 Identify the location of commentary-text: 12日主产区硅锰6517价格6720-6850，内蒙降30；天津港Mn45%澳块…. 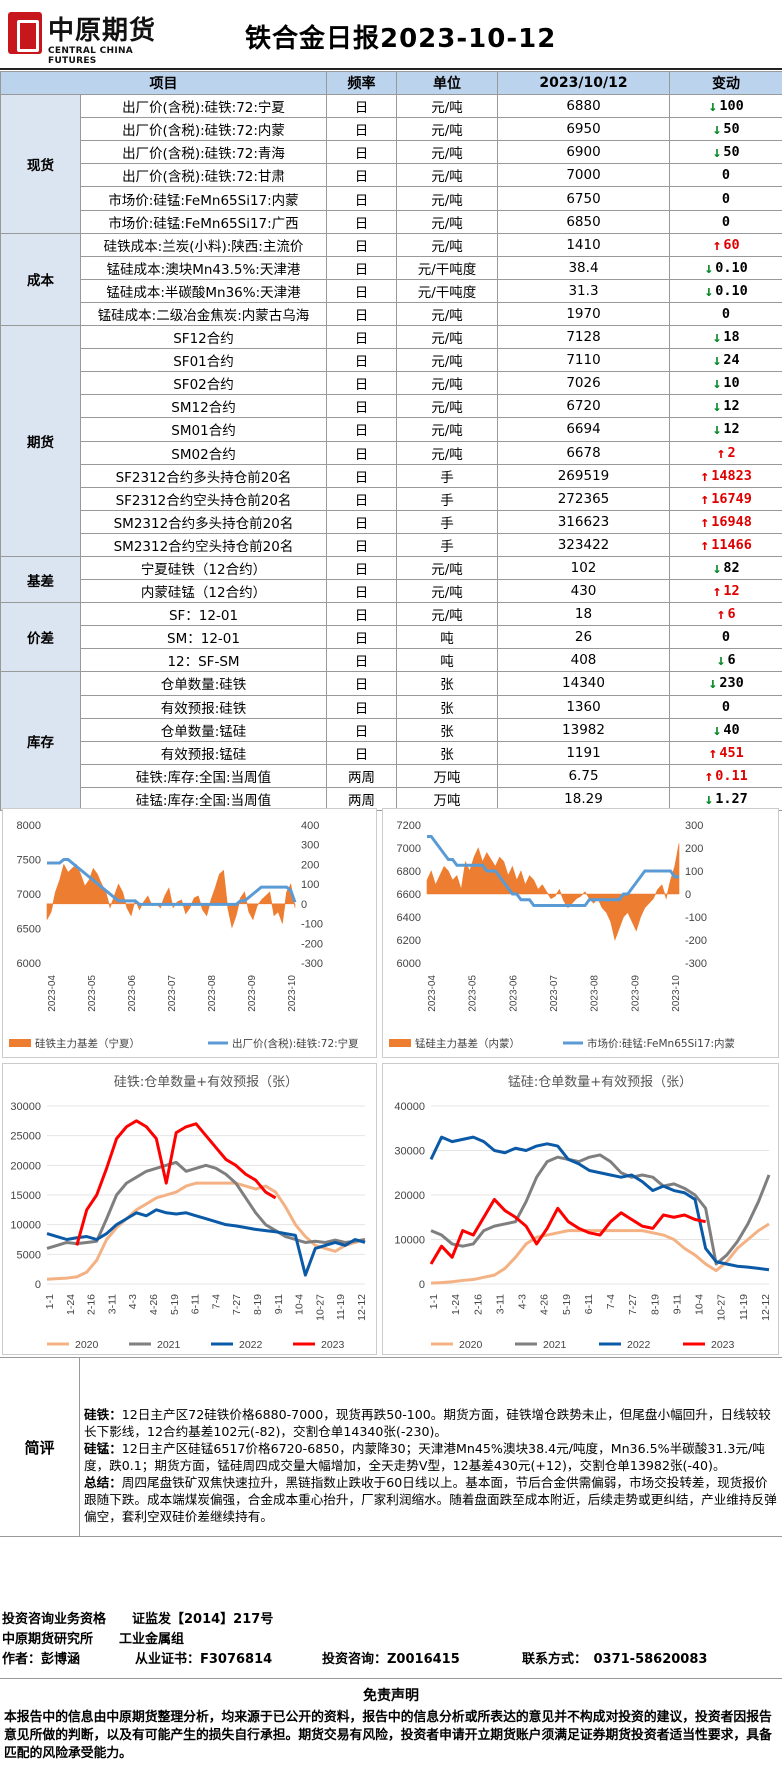
(424, 1457).